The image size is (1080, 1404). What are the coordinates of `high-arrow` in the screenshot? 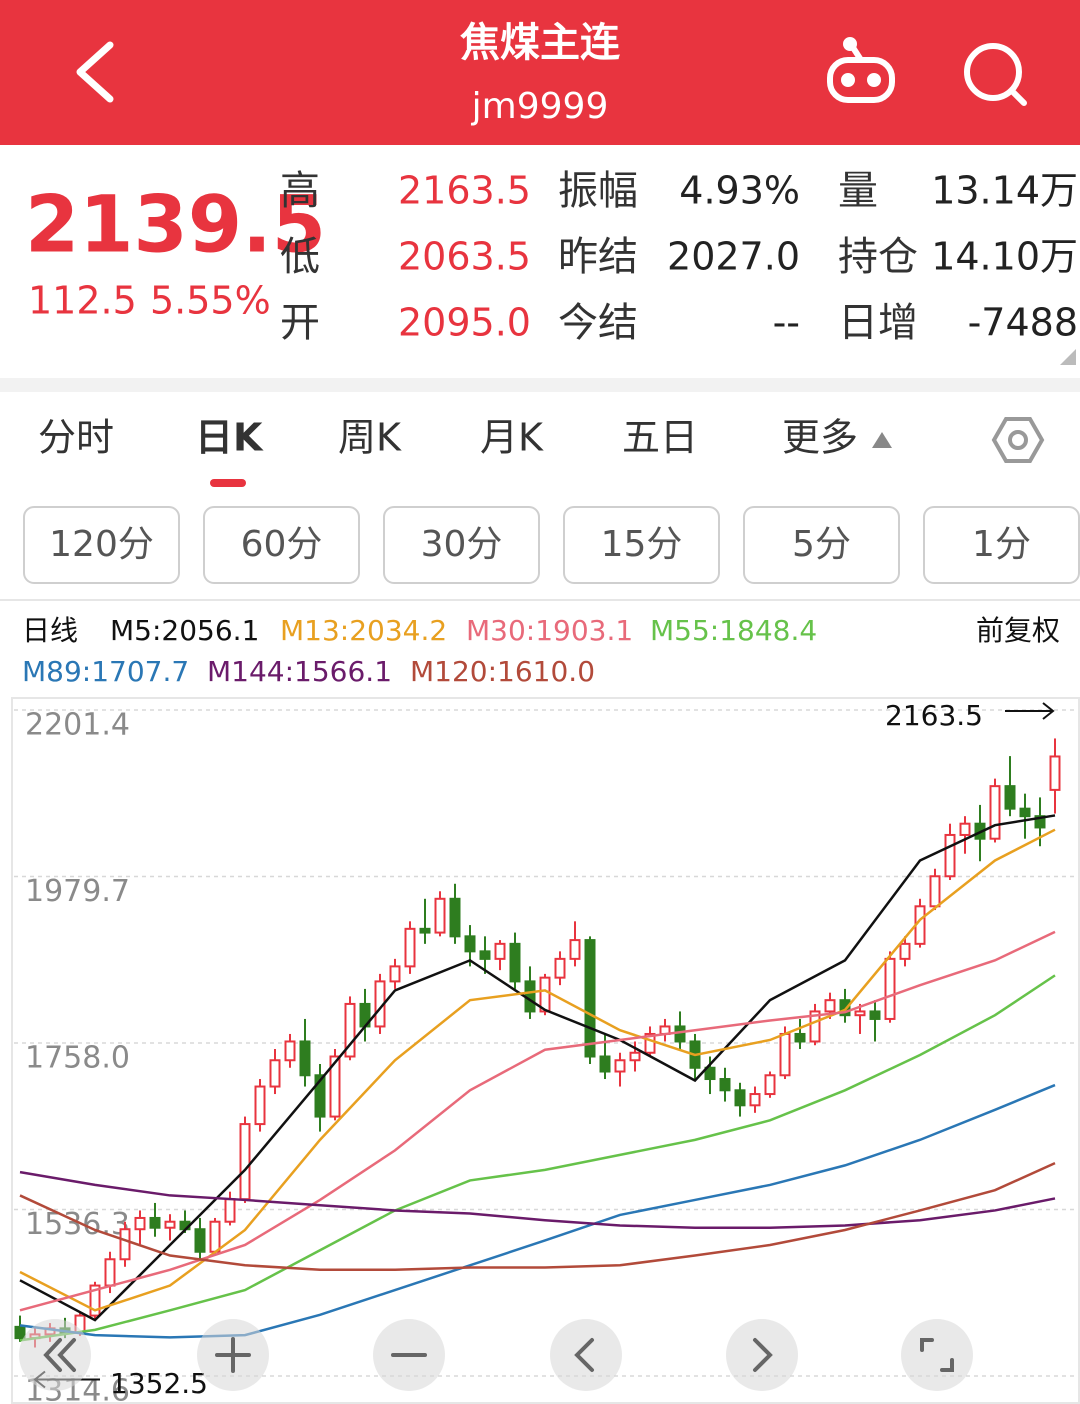 It's located at (1030, 711).